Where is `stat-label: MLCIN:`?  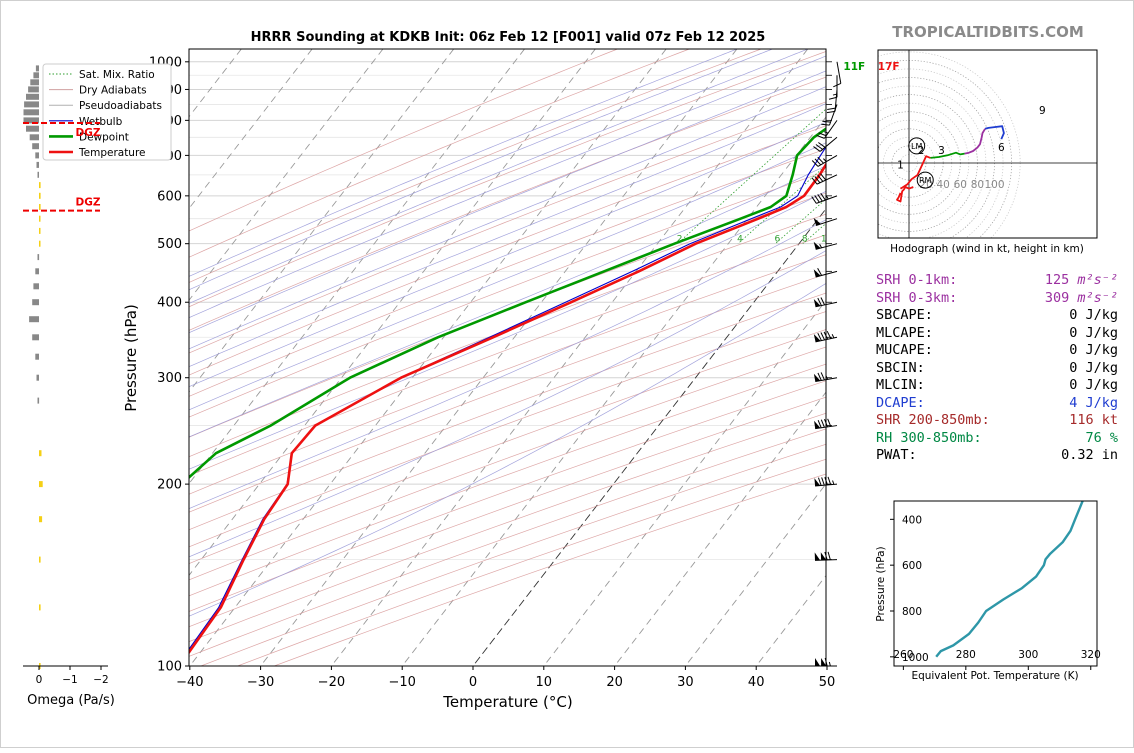
stat-label: MLCIN: is located at coordinates (900, 385).